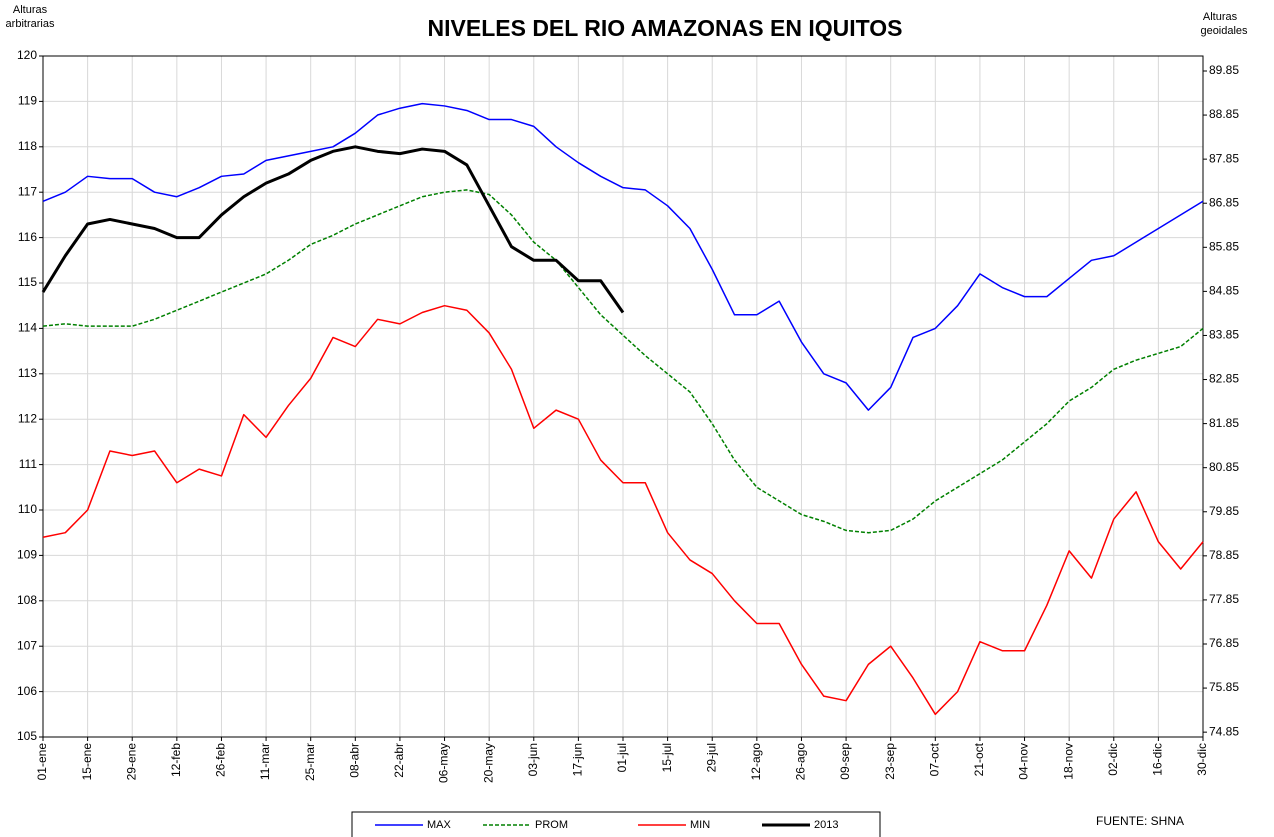  Describe the element at coordinates (87, 762) in the screenshot. I see `x-tick-label: 15-ene` at that location.